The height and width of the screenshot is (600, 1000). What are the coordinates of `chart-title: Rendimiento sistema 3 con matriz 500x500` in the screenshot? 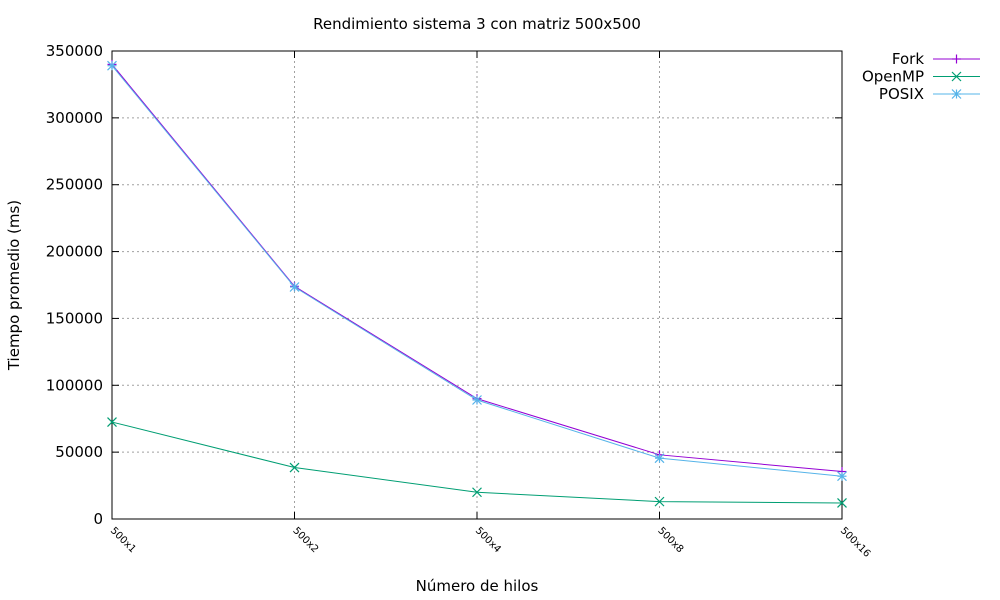 It's located at (477, 24).